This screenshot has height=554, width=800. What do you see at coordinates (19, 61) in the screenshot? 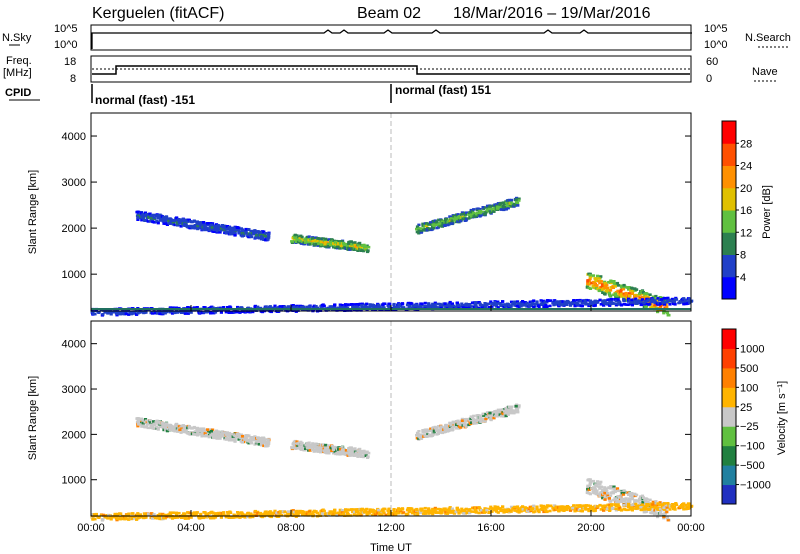
I see `freq-label: Freq.` at bounding box center [19, 61].